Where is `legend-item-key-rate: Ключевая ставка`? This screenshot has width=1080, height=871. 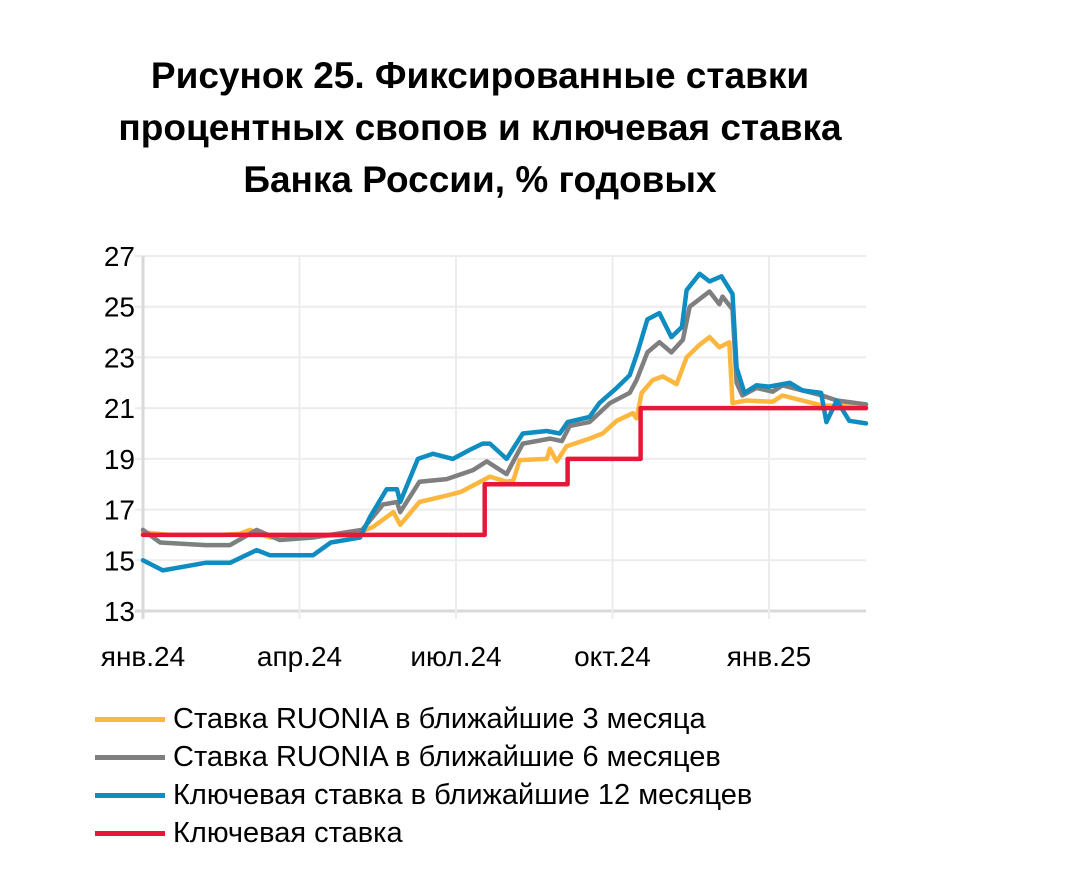
legend-item-key-rate: Ключевая ставка is located at coordinates (423, 833).